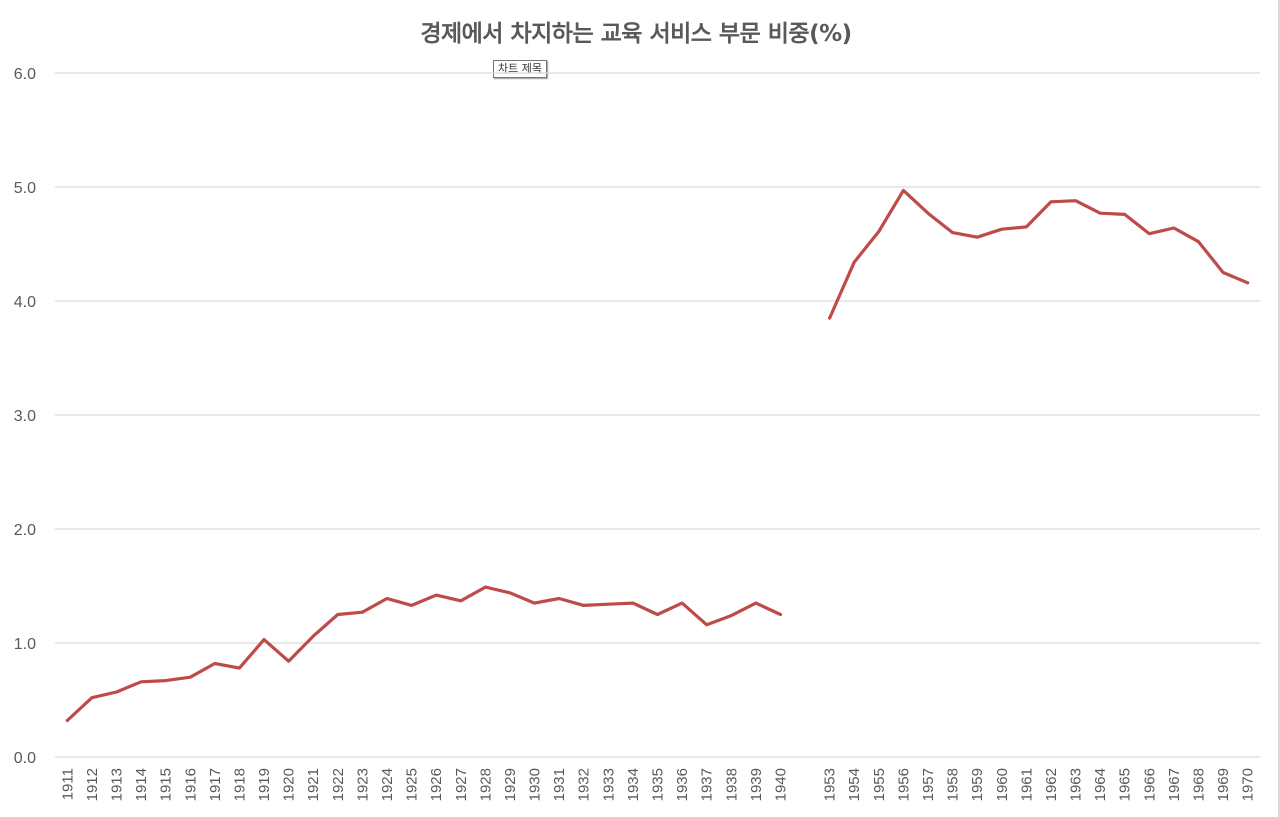  I want to click on y-tick-label: 1.0, so click(25, 644).